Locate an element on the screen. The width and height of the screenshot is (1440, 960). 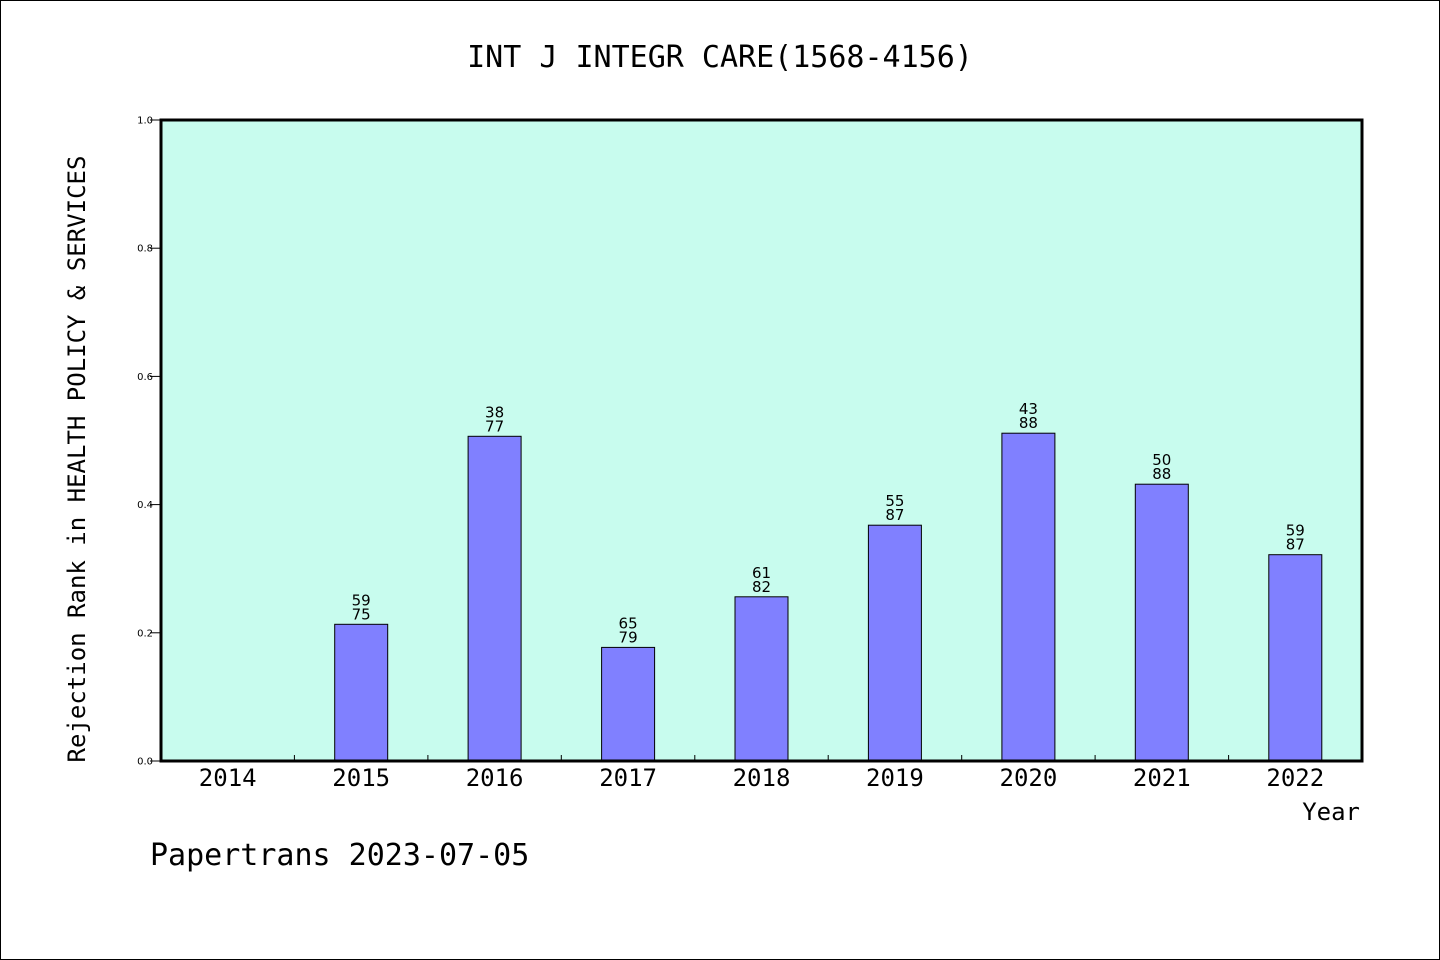
bar-2016 is located at coordinates (494, 598).